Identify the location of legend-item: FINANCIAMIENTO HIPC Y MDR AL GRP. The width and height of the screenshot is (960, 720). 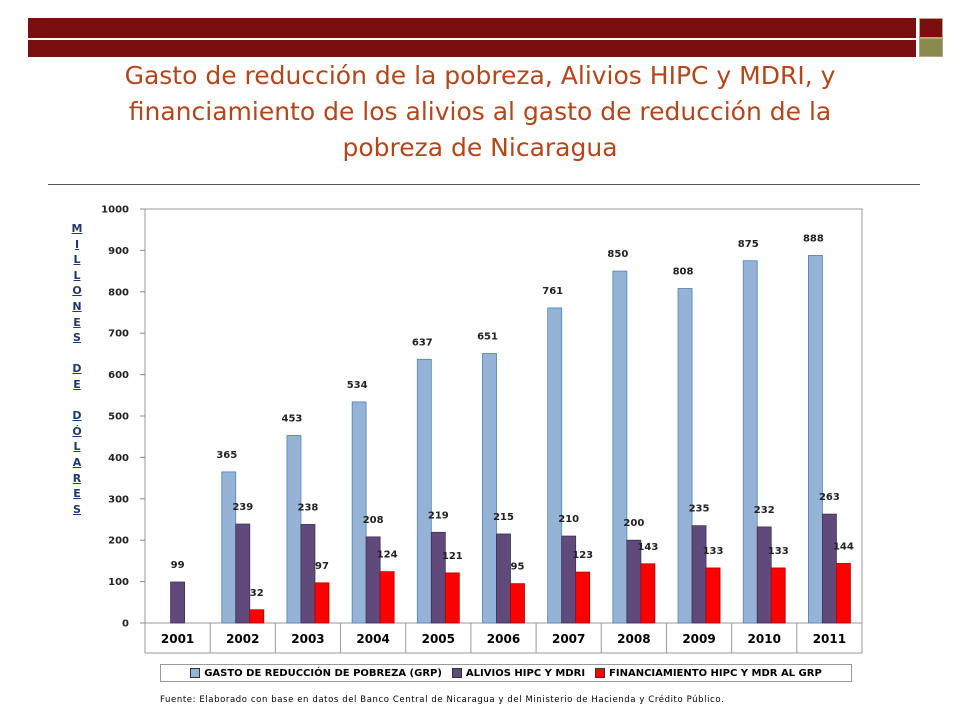
(708, 673).